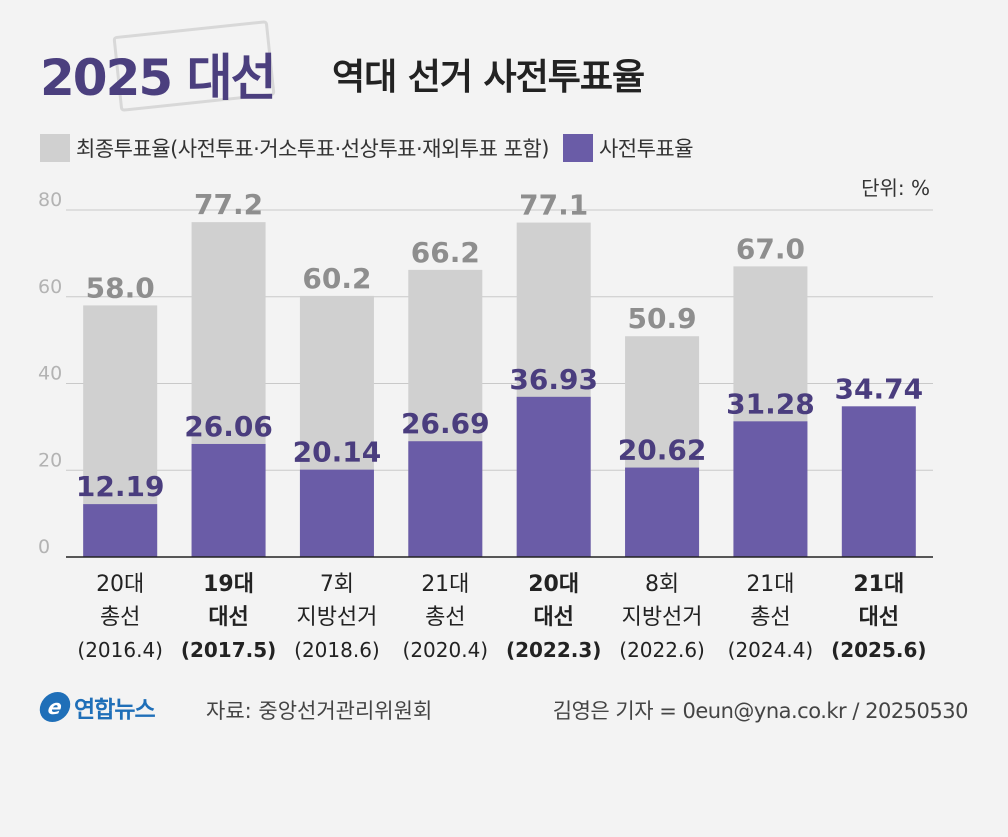 Image resolution: width=1008 pixels, height=837 pixels. I want to click on legend-swatch-final, so click(55, 148).